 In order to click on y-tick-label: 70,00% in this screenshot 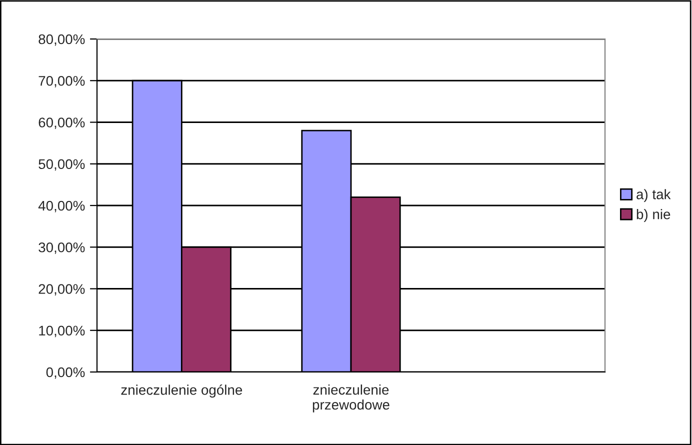, I will do `click(61, 82)`.